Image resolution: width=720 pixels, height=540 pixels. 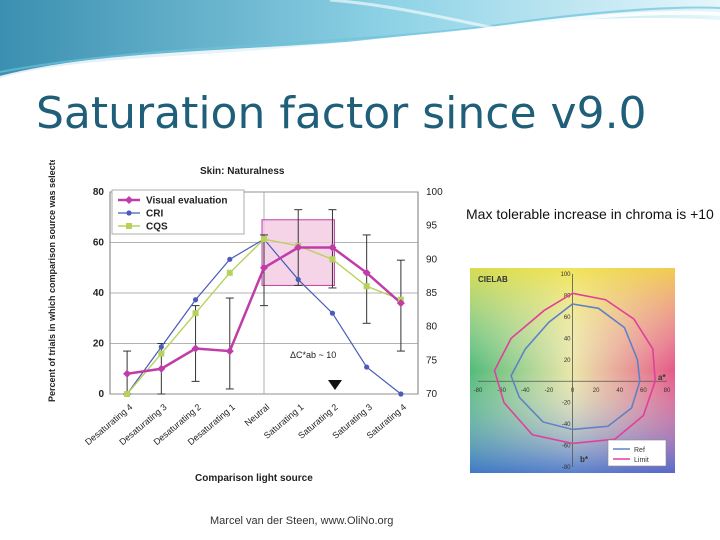 What do you see at coordinates (432, 360) in the screenshot?
I see `y2-tick-label: 75` at bounding box center [432, 360].